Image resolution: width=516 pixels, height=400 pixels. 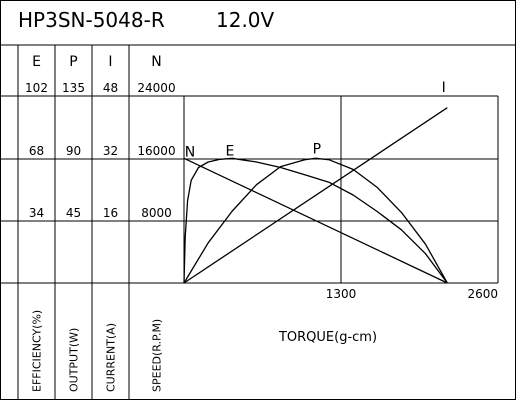 What do you see at coordinates (36, 88) in the screenshot?
I see `tick-label-E: 102` at bounding box center [36, 88].